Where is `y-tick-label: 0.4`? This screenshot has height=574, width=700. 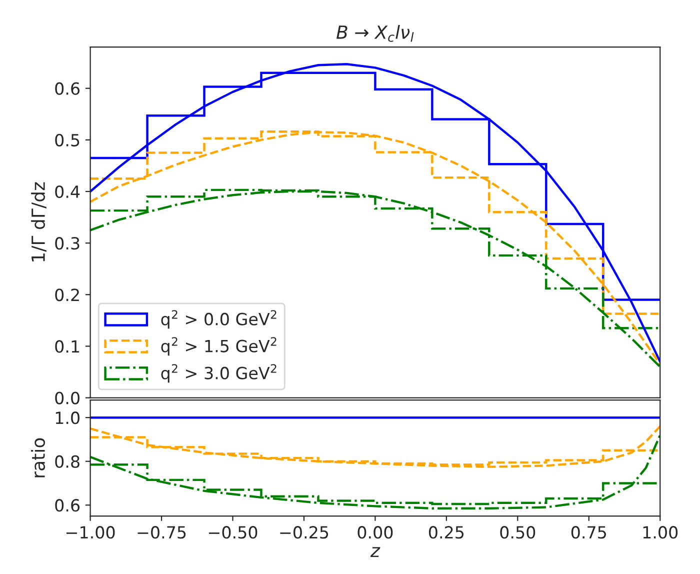 y-tick-label: 0.4 is located at coordinates (67, 191).